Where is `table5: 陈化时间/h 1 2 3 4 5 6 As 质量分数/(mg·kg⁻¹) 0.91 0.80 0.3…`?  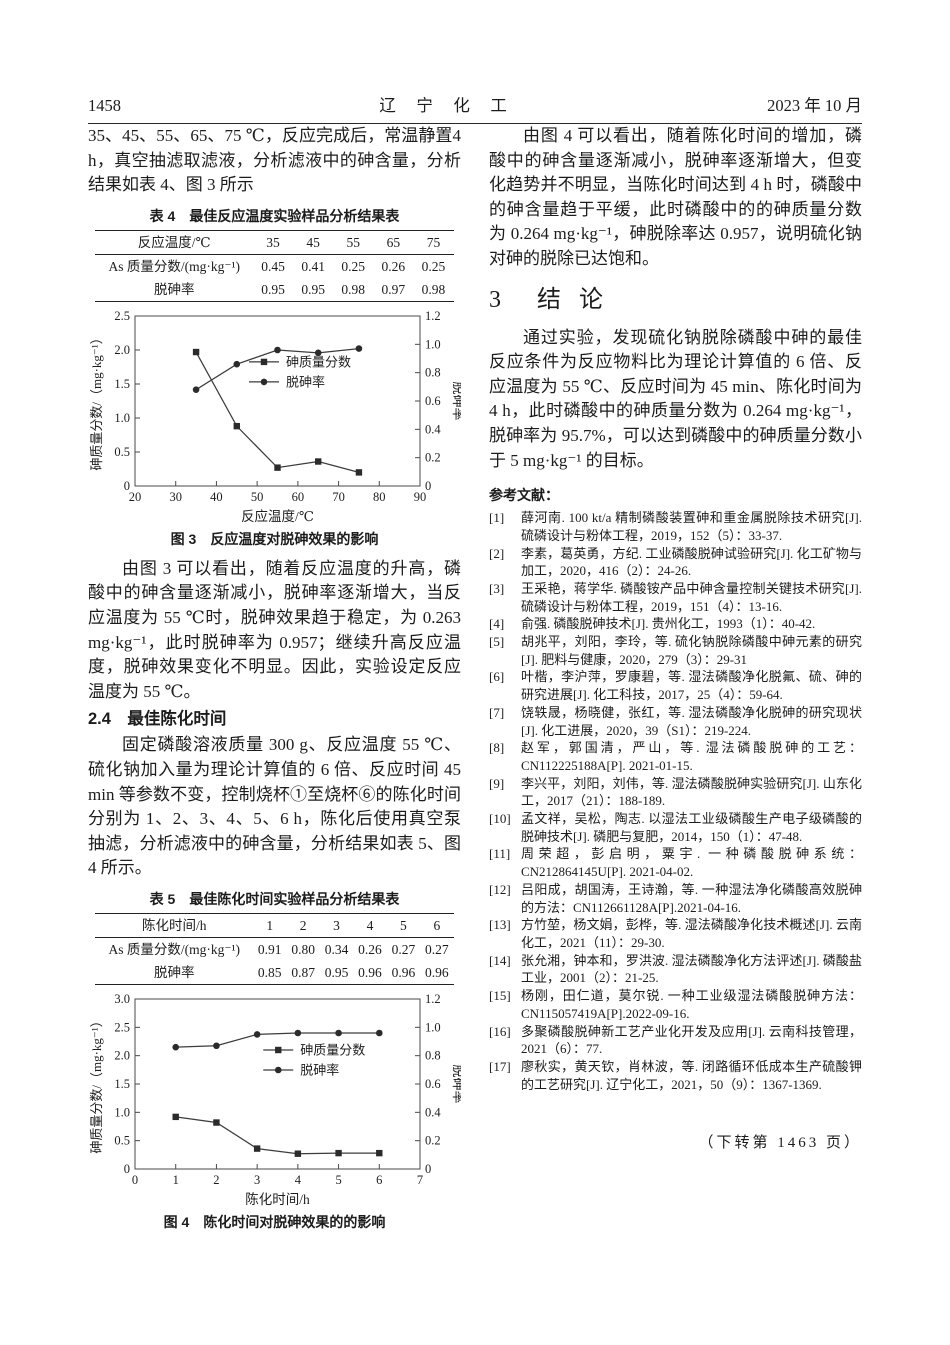
table5: 陈化时间/h 1 2 3 4 5 6 As 质量分数/(mg·kg⁻¹) 0.91 0.80 0.3… is located at coordinates (274, 948).